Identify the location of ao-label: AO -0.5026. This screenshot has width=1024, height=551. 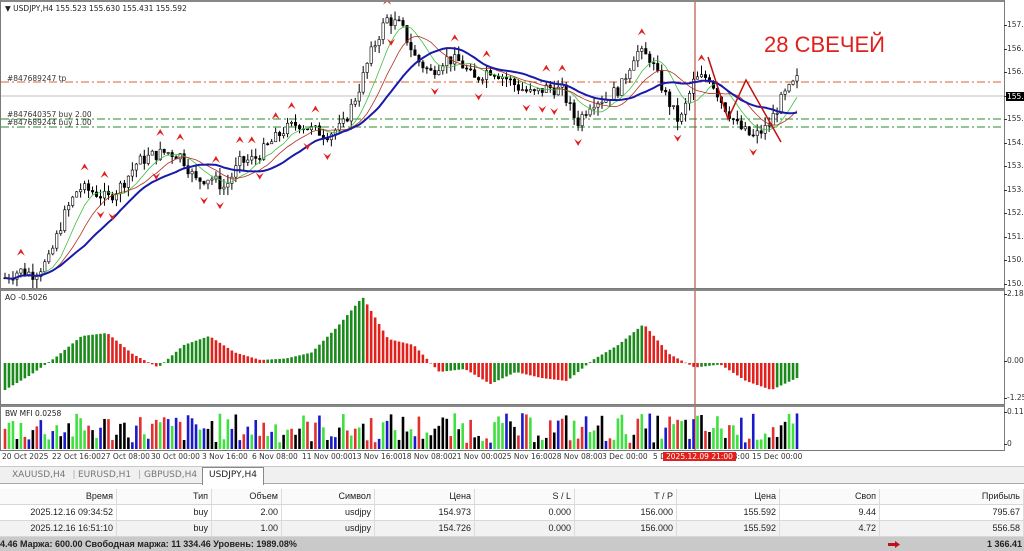
(26, 297).